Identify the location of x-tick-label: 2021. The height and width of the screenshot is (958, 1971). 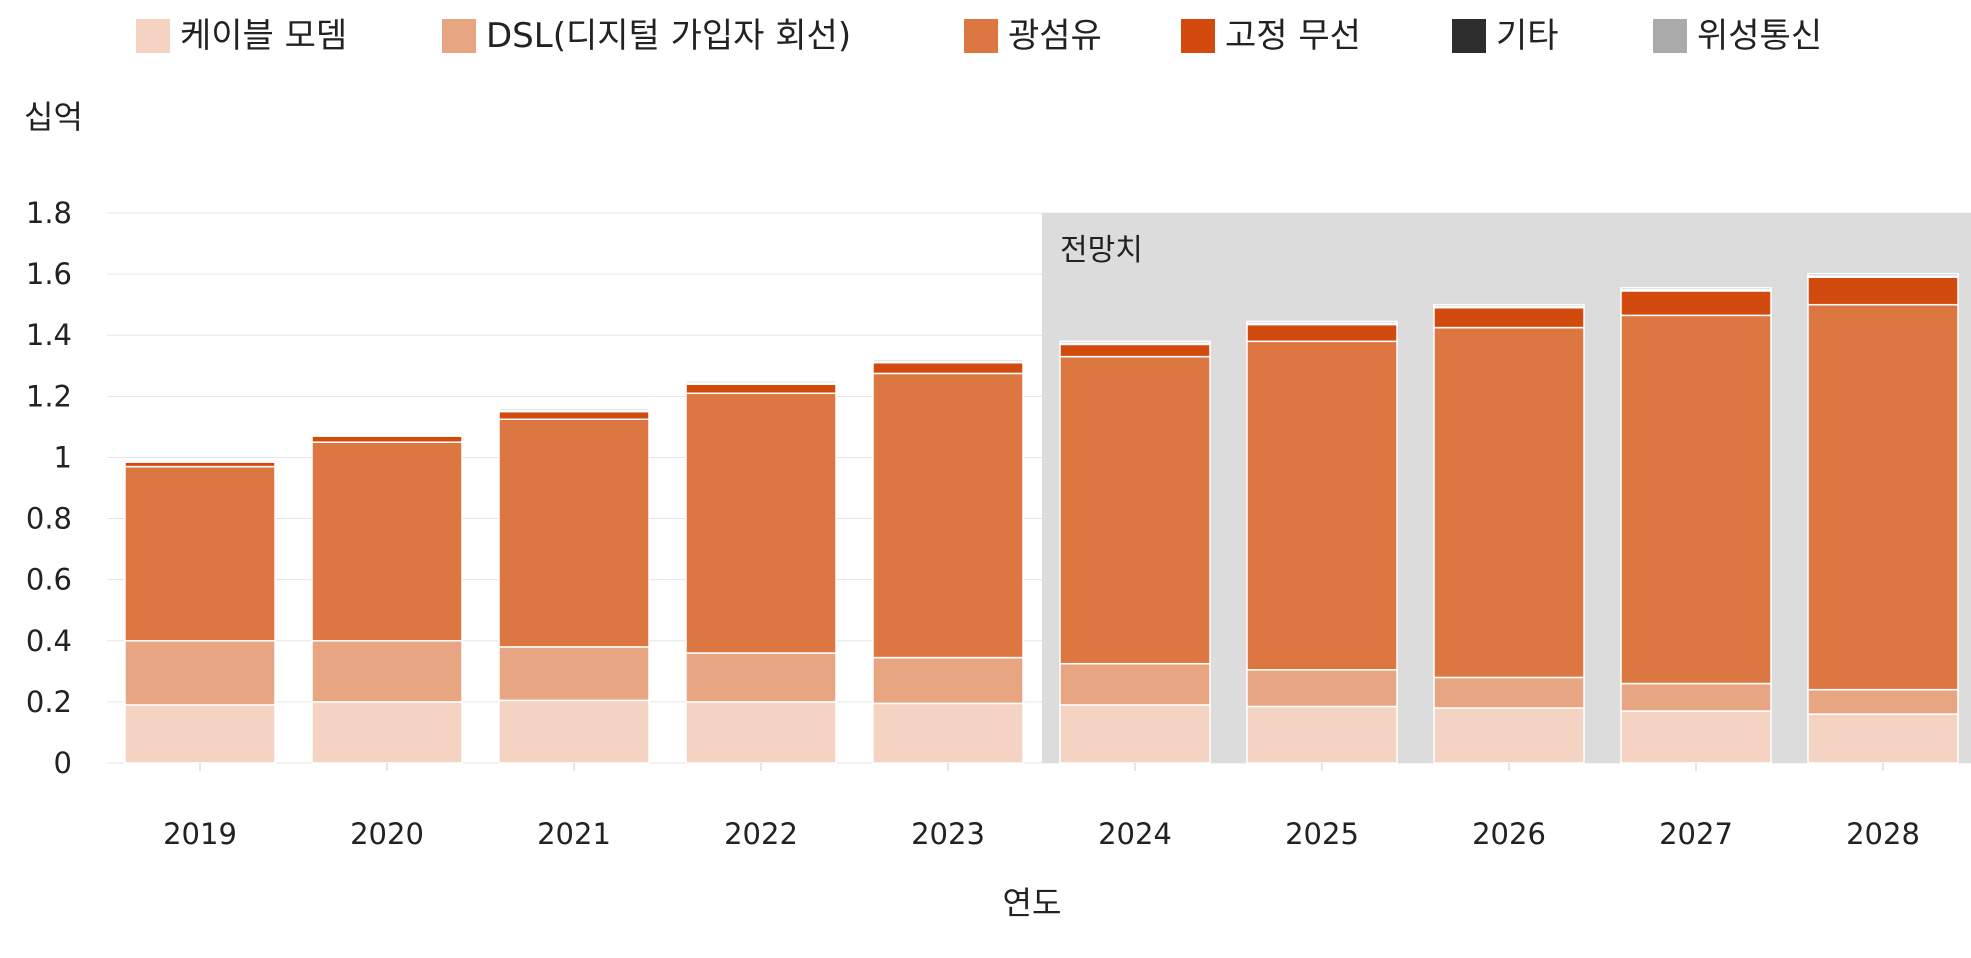
(574, 834).